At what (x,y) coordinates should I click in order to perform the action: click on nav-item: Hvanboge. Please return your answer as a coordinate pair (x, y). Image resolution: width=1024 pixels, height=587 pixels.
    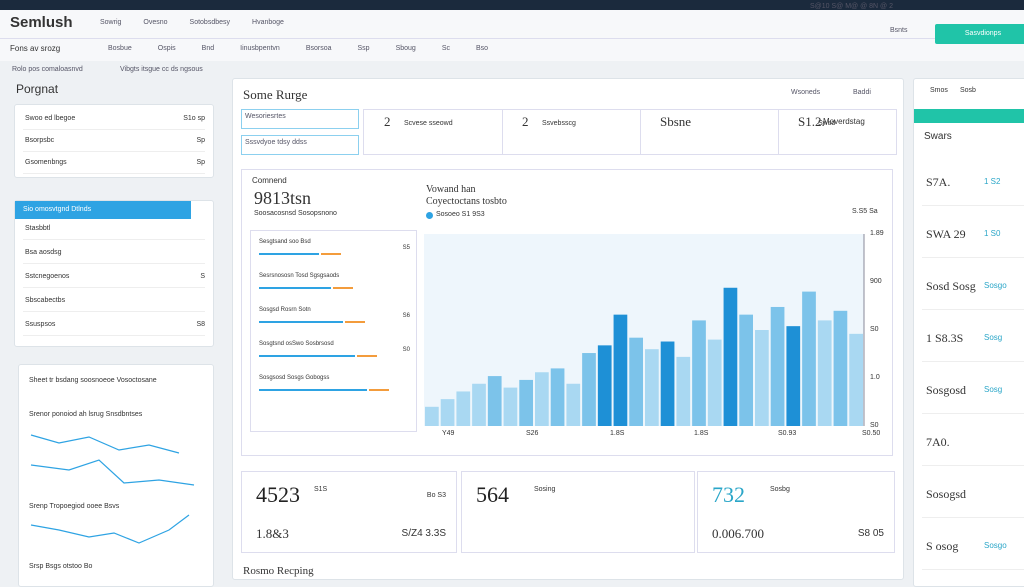
    Looking at the image, I should click on (268, 22).